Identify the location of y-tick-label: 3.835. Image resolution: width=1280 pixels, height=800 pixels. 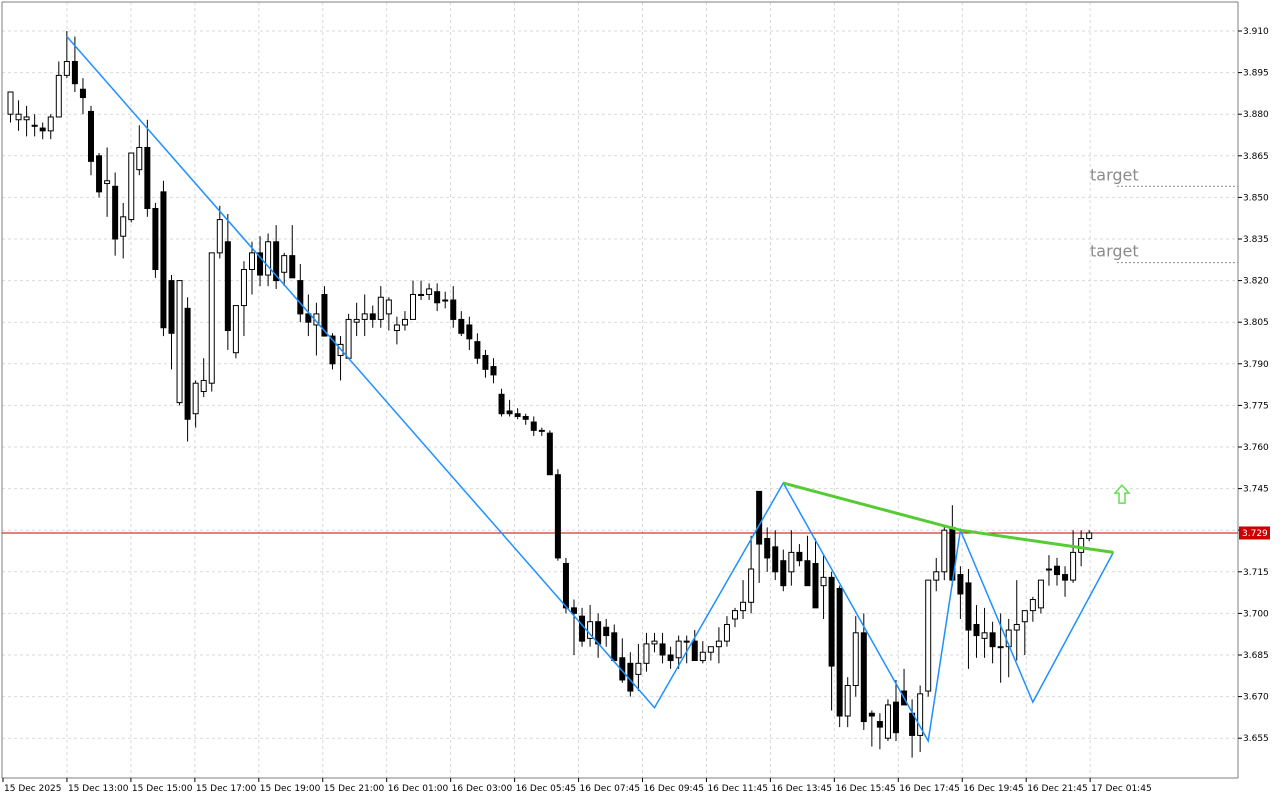
(1256, 240).